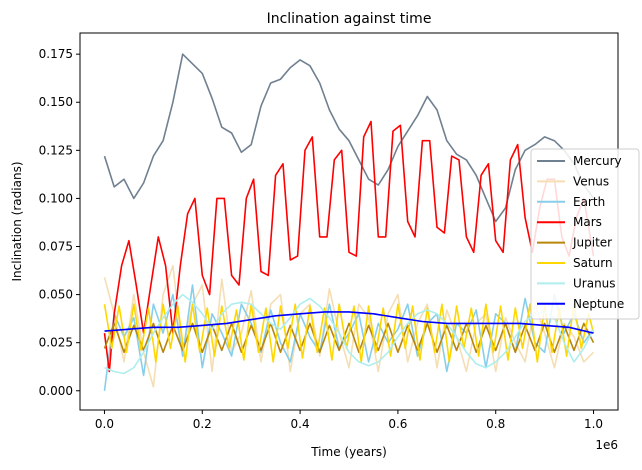  What do you see at coordinates (589, 202) in the screenshot?
I see `legend-label-earth: Earth` at bounding box center [589, 202].